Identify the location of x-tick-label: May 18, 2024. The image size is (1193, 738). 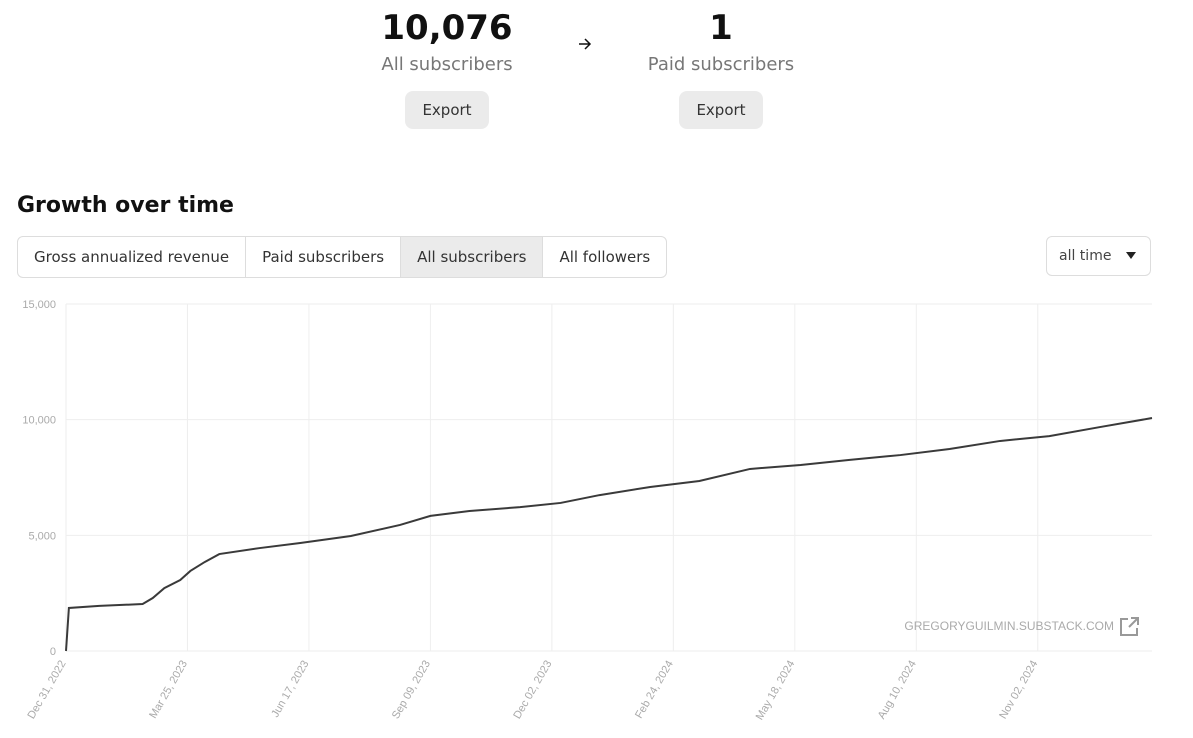
(776, 691).